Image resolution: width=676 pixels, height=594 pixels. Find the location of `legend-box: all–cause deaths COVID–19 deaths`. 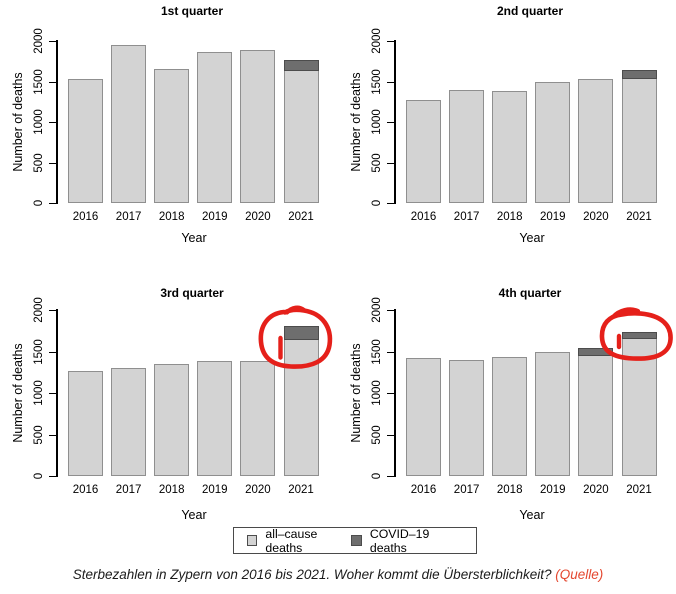

legend-box: all–cause deaths COVID–19 deaths is located at coordinates (355, 541).